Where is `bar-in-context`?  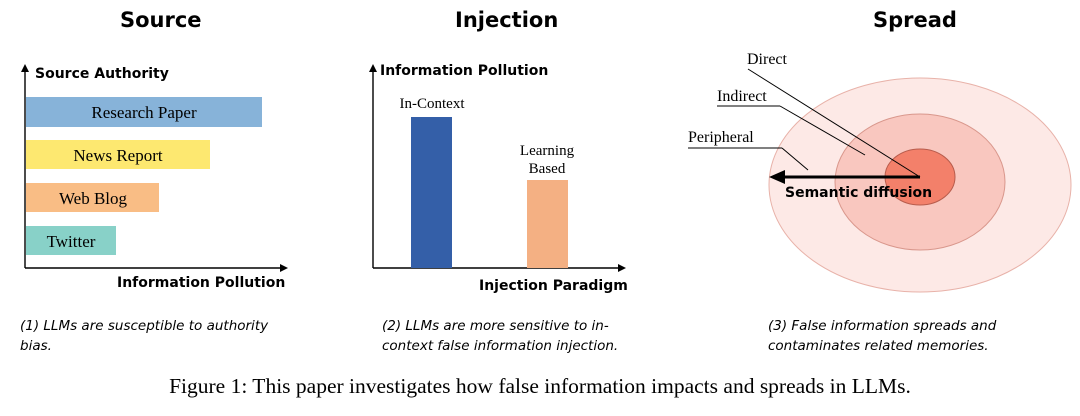
bar-in-context is located at coordinates (431, 192).